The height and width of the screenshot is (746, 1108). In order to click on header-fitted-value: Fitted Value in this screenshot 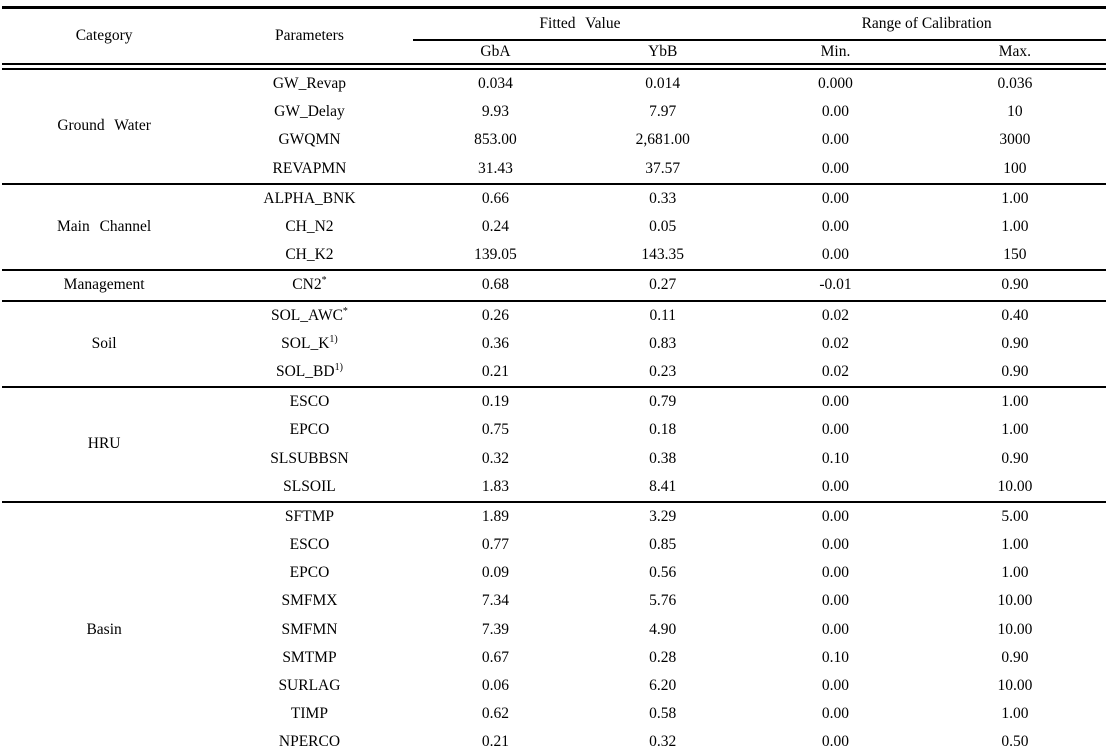, I will do `click(580, 24)`.